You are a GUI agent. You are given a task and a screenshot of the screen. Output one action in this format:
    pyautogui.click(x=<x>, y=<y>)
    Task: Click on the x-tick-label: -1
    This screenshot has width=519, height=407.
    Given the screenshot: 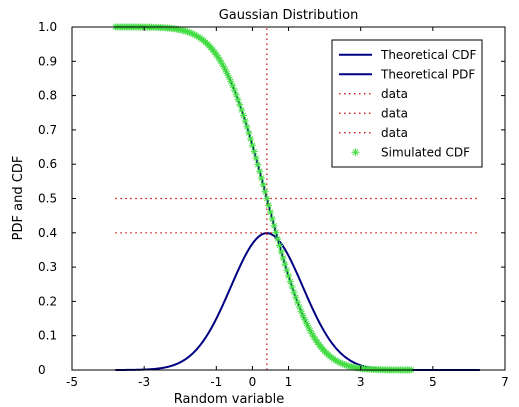 What is the action you would take?
    pyautogui.click(x=216, y=382)
    